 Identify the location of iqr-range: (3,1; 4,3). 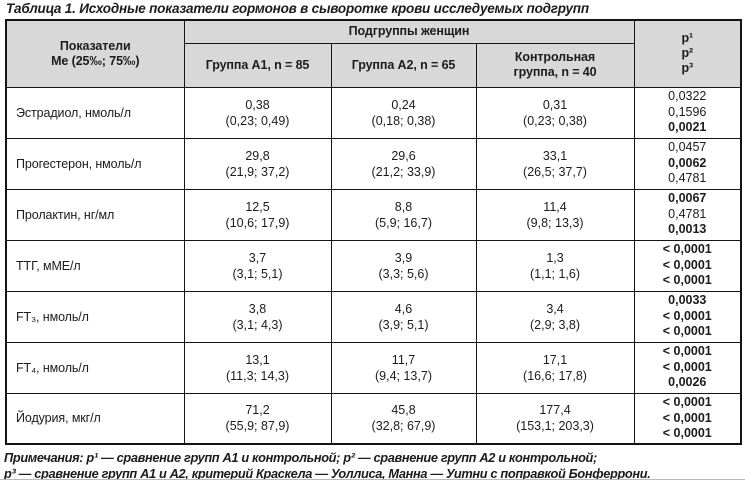
(257, 324).